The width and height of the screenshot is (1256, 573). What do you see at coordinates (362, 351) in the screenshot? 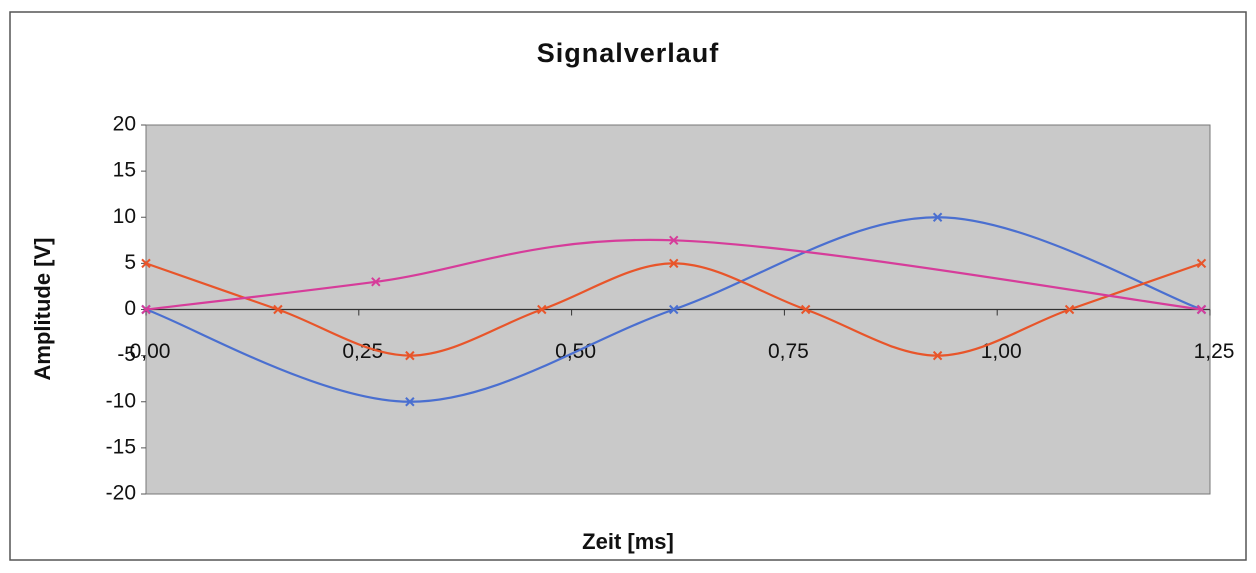
I see `x-tick-label: 0,25` at bounding box center [362, 351].